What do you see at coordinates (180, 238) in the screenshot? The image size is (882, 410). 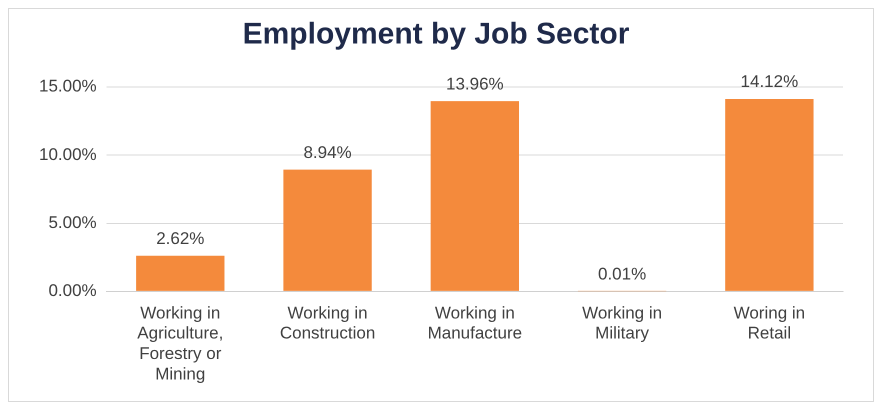 I see `data-label: 2.62%` at bounding box center [180, 238].